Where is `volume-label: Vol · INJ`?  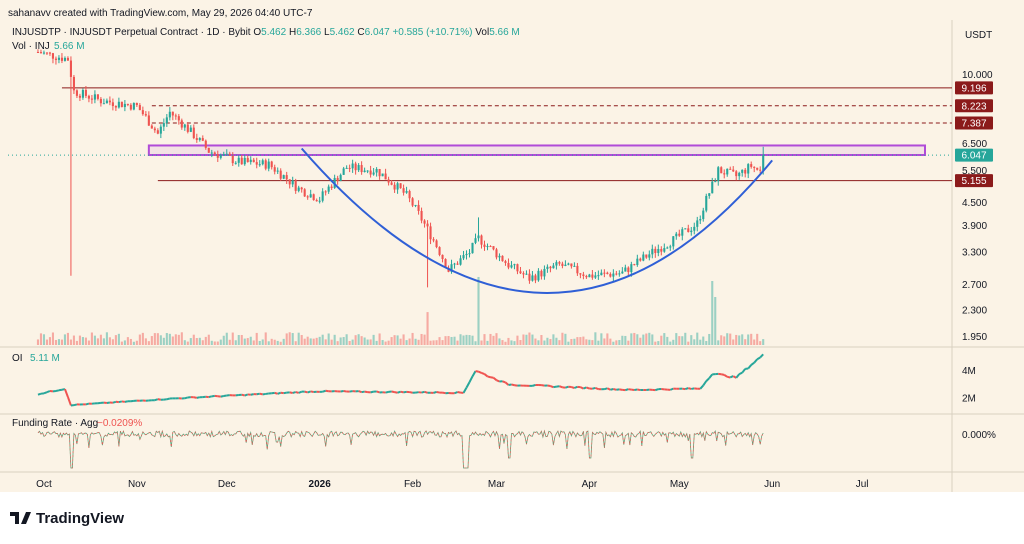 volume-label: Vol · INJ is located at coordinates (31, 46).